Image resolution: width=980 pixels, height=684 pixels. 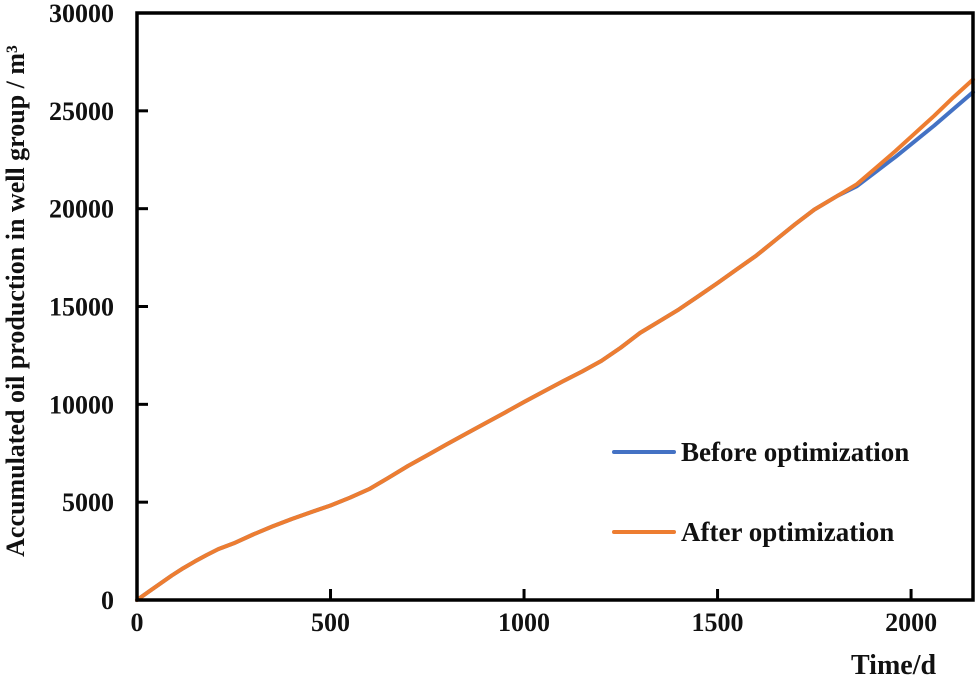 What do you see at coordinates (88, 502) in the screenshot?
I see `y-tick-label: 5000` at bounding box center [88, 502].